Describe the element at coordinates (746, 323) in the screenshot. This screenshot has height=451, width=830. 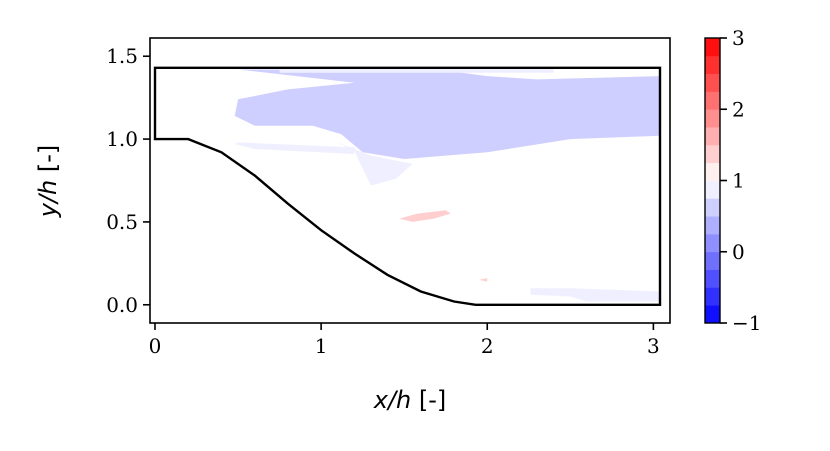
I see `colorbar-tick-label: −1` at that location.